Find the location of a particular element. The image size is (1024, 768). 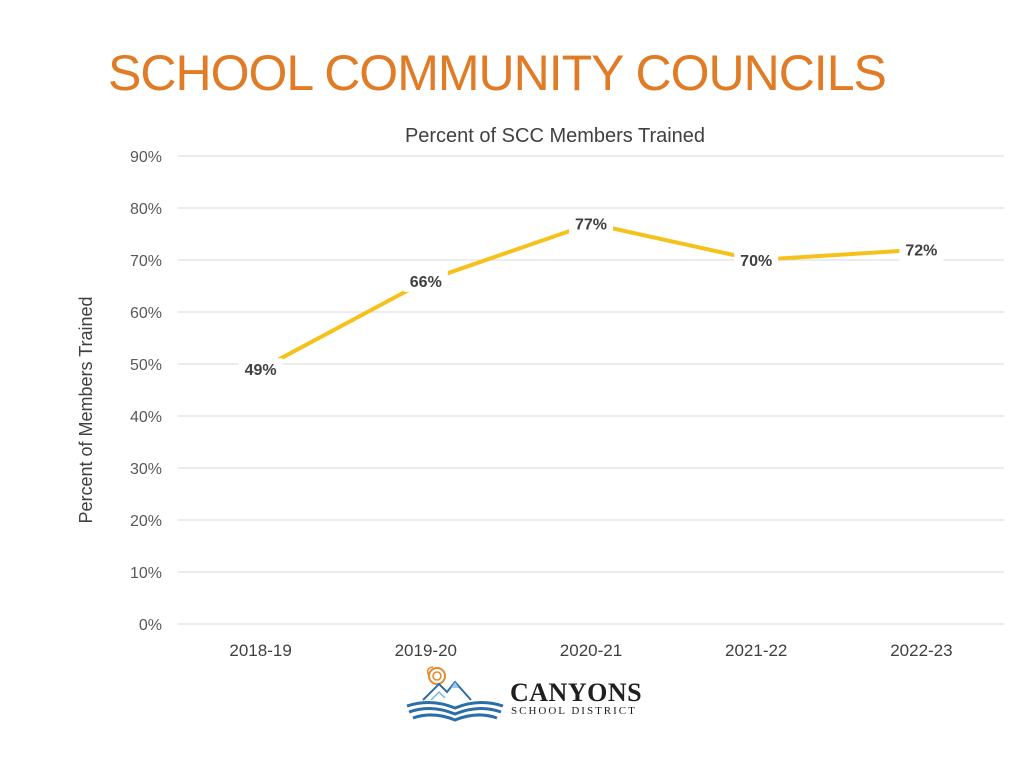

x-tick-labels: 2018-19 2019-20 2020-21 2021-22 2022-23 is located at coordinates (590, 650).